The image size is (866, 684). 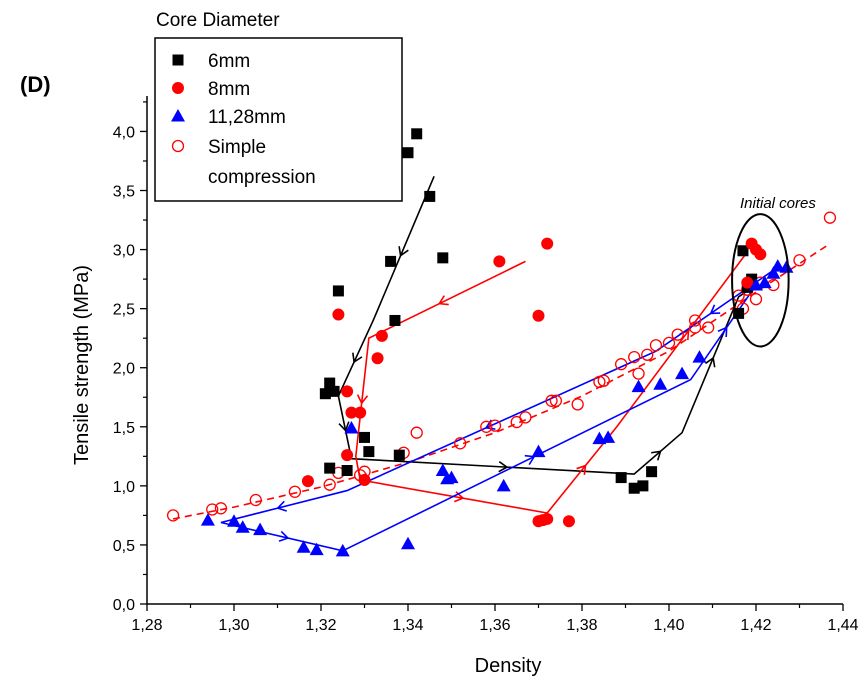 What do you see at coordinates (581, 625) in the screenshot?
I see `x-tick-label: 1,38` at bounding box center [581, 625].